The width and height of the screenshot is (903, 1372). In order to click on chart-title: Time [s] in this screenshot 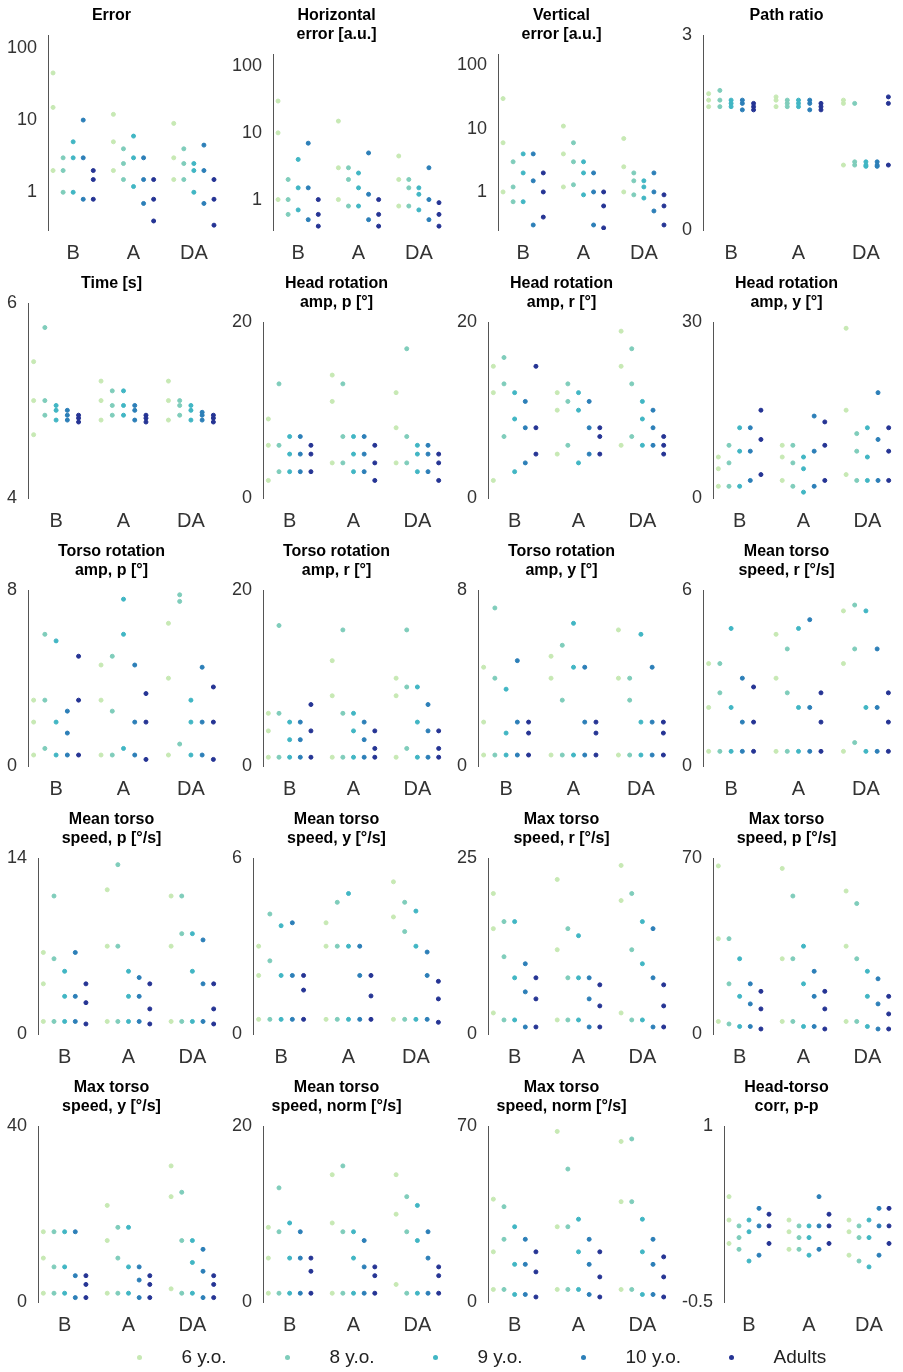, I will do `click(111, 283)`.